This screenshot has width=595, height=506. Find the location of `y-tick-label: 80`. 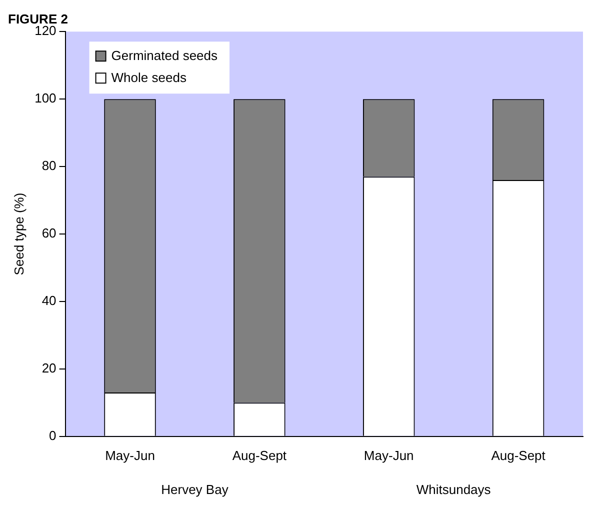

y-tick-label: 80 is located at coordinates (49, 166).